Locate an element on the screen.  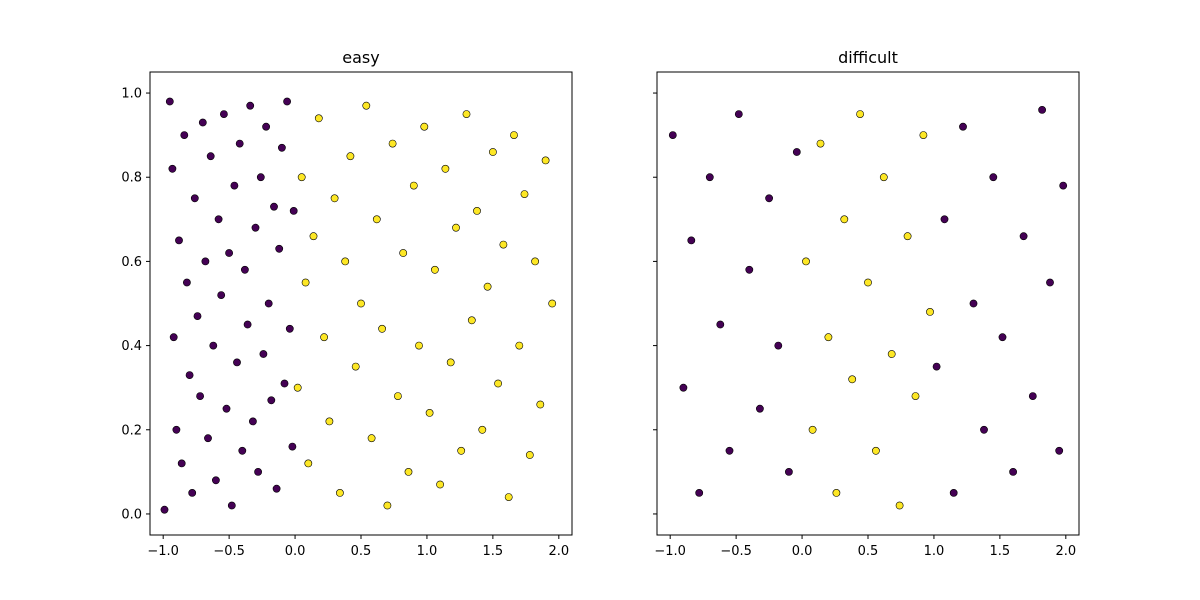
y-tick-label: 0.0 is located at coordinates (131, 514).